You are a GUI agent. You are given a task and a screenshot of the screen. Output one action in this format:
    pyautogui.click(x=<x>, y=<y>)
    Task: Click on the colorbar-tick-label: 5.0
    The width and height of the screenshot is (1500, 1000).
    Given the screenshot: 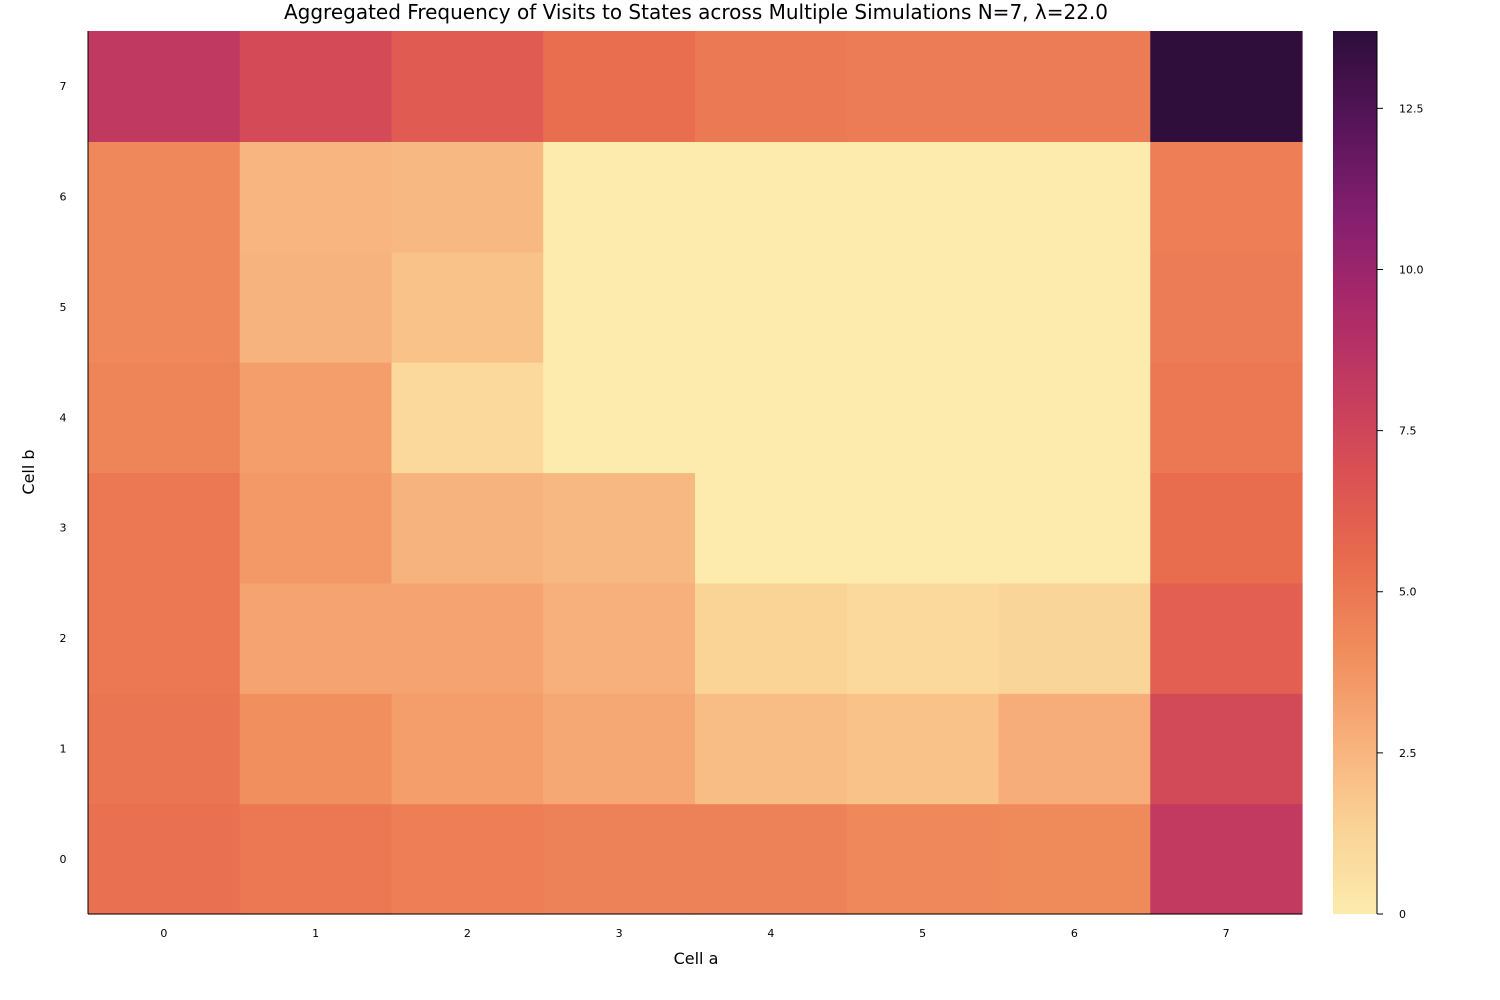 What is the action you would take?
    pyautogui.click(x=1408, y=592)
    